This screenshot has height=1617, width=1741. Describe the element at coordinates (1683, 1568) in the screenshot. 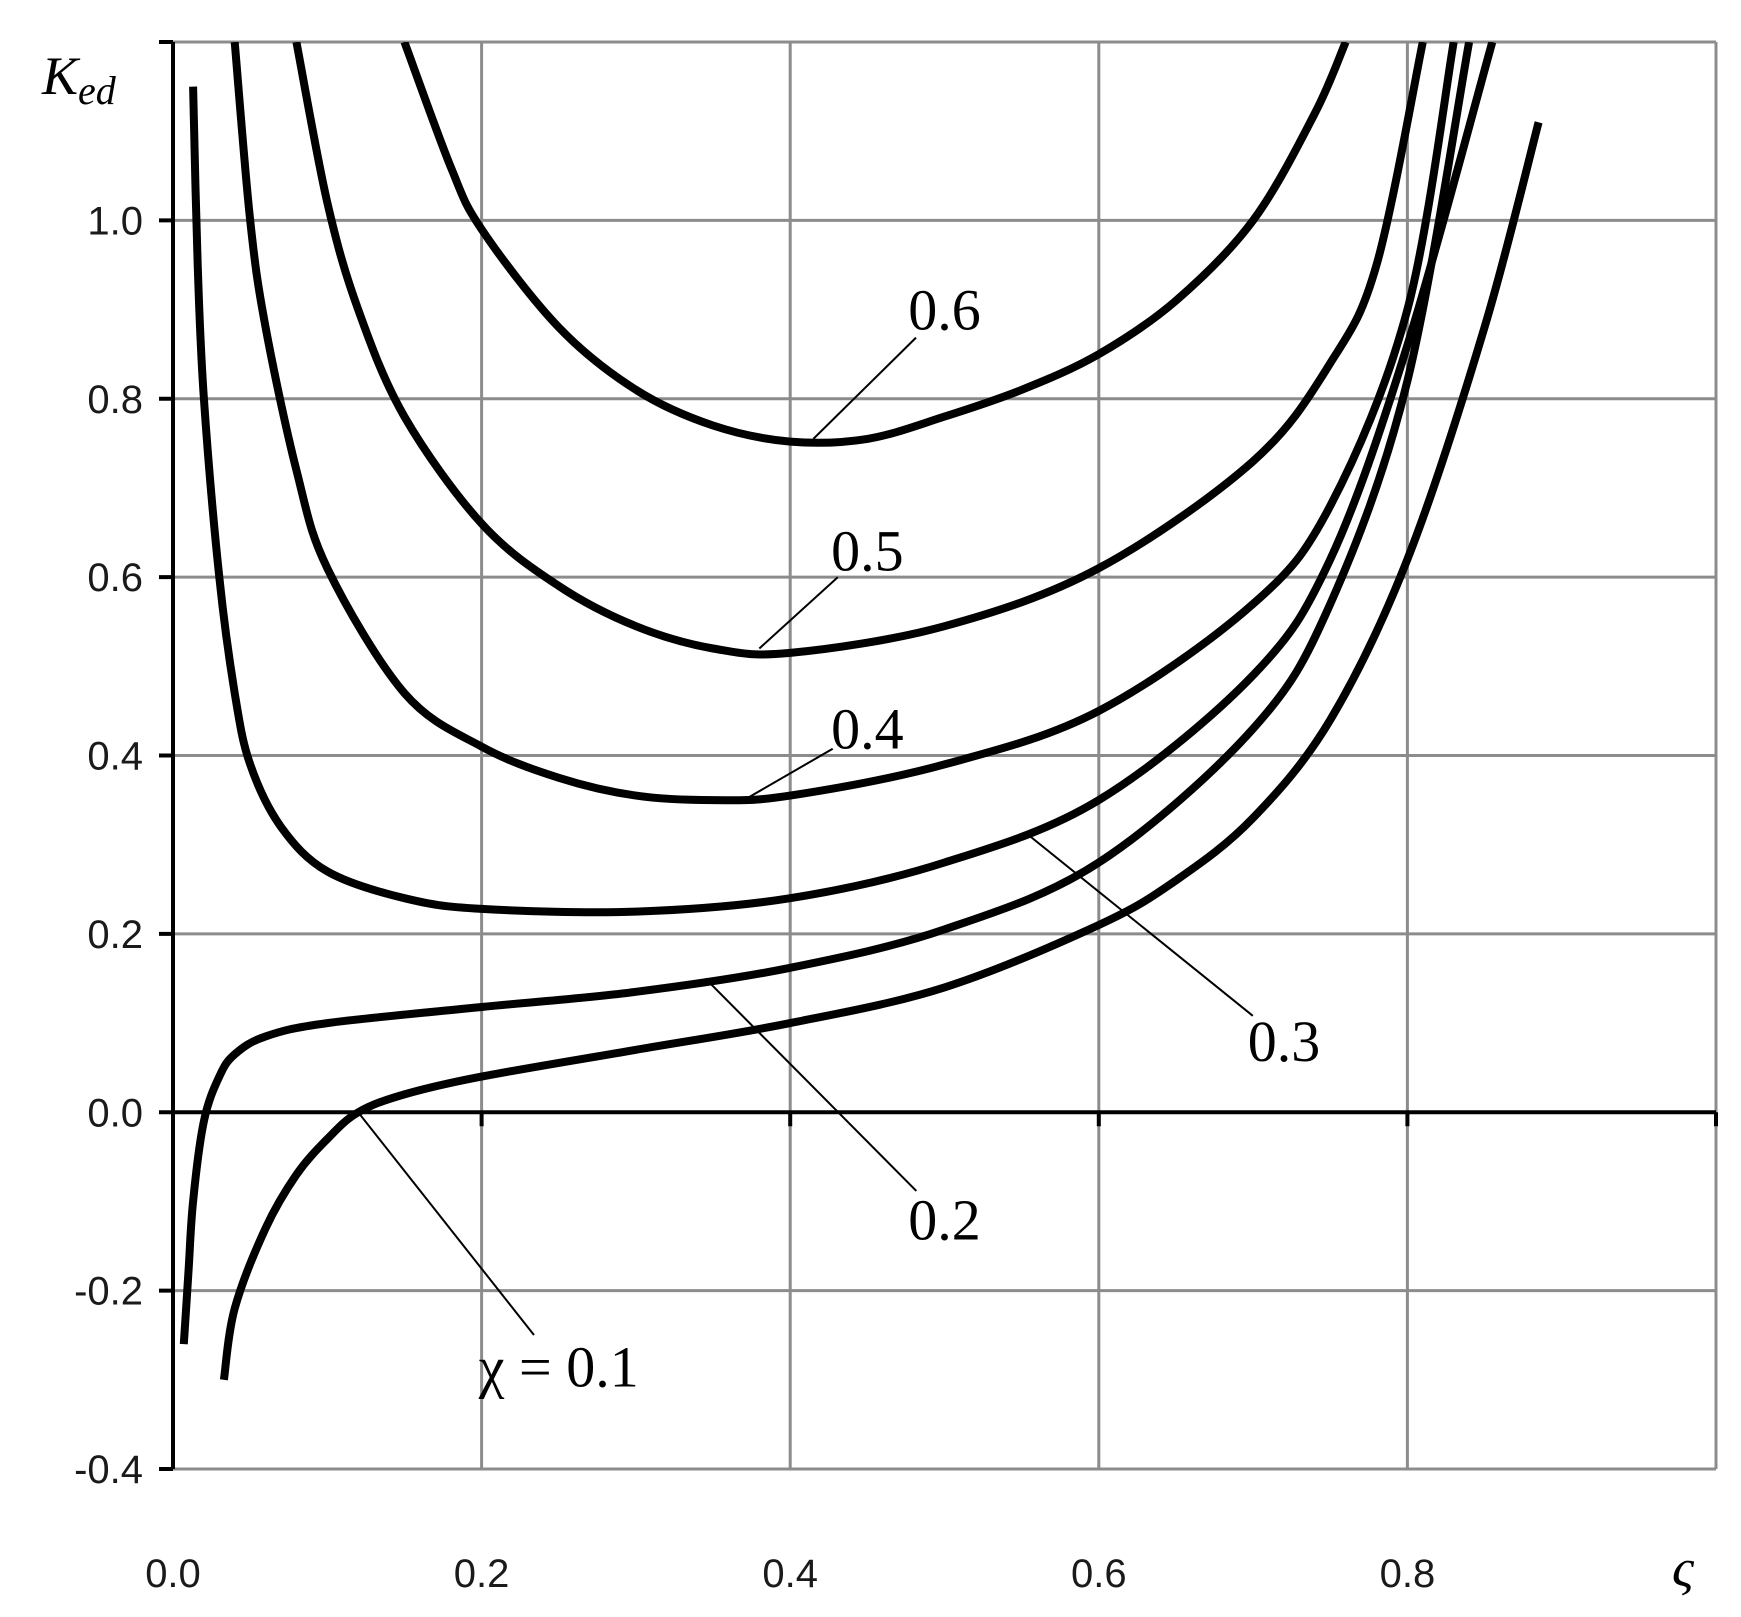

I see `x-axis-title: ς` at that location.